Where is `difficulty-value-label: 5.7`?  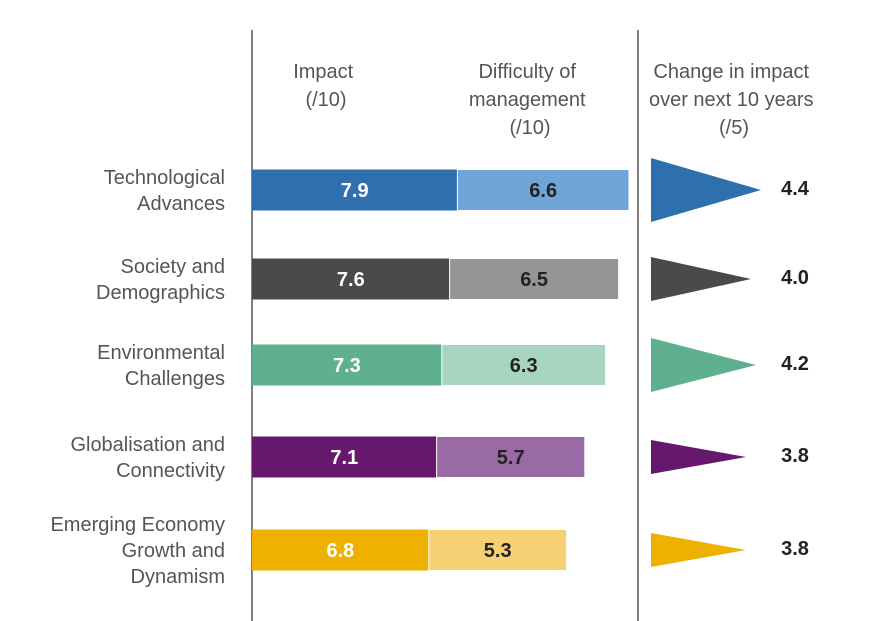
difficulty-value-label: 5.7 is located at coordinates (511, 458).